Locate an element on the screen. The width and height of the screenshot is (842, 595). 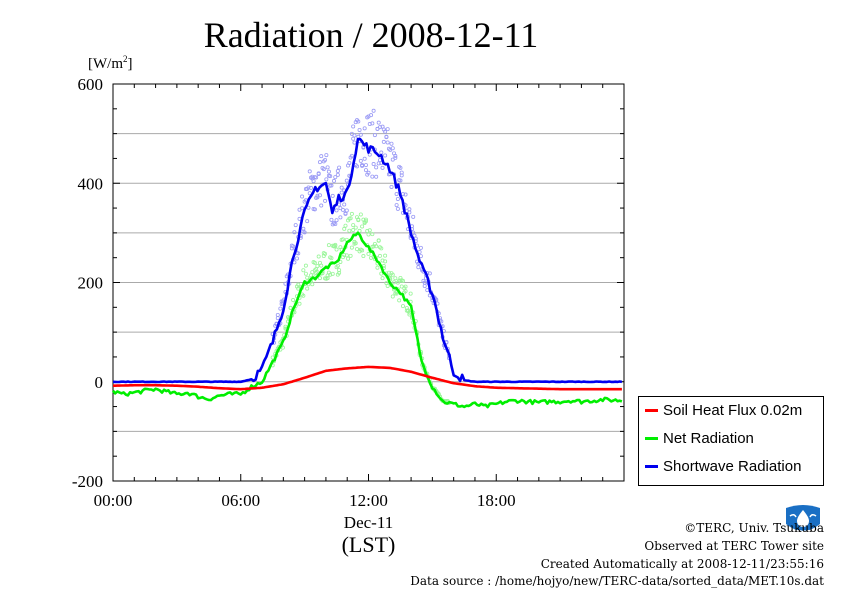
chart-title: Radiation / 2008-12-11 is located at coordinates (371, 35).